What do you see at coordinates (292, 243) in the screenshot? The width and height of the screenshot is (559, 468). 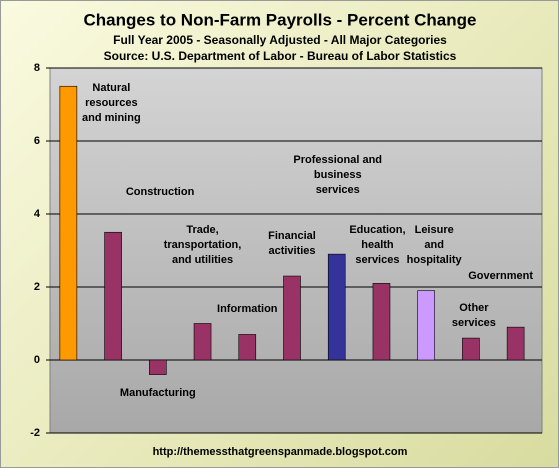 I see `category-label: Financial activities` at bounding box center [292, 243].